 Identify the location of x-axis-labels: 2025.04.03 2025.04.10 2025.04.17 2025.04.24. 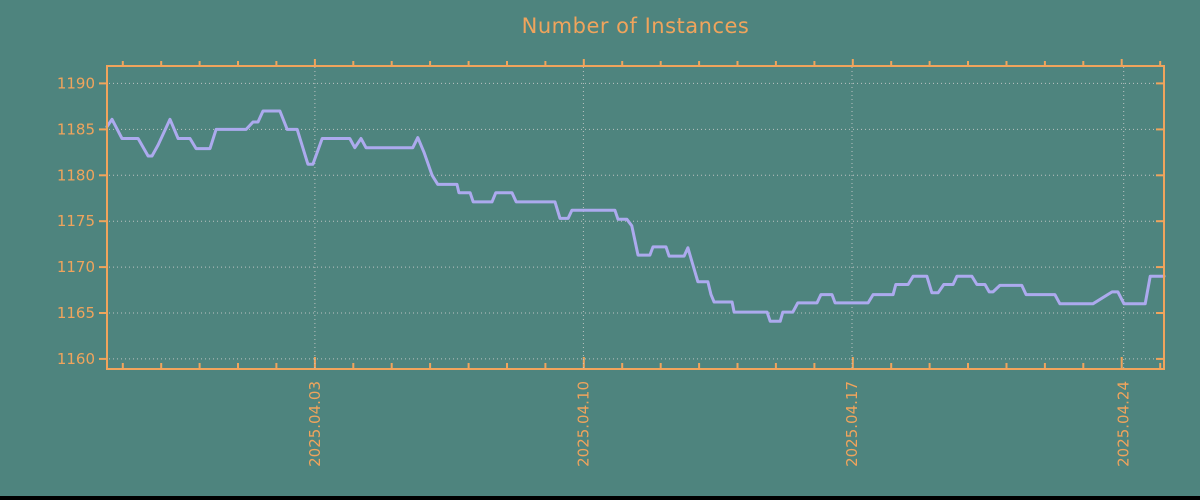
(719, 424).